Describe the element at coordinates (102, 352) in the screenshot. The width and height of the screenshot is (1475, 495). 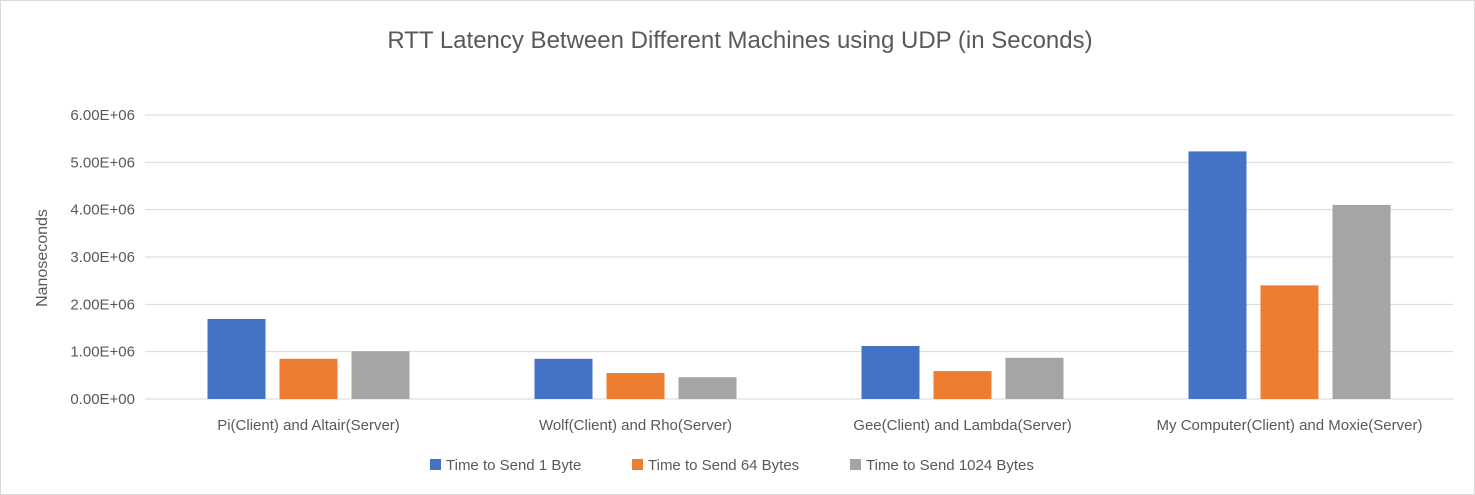
I see `y-tick-label: 1.00E+06` at that location.